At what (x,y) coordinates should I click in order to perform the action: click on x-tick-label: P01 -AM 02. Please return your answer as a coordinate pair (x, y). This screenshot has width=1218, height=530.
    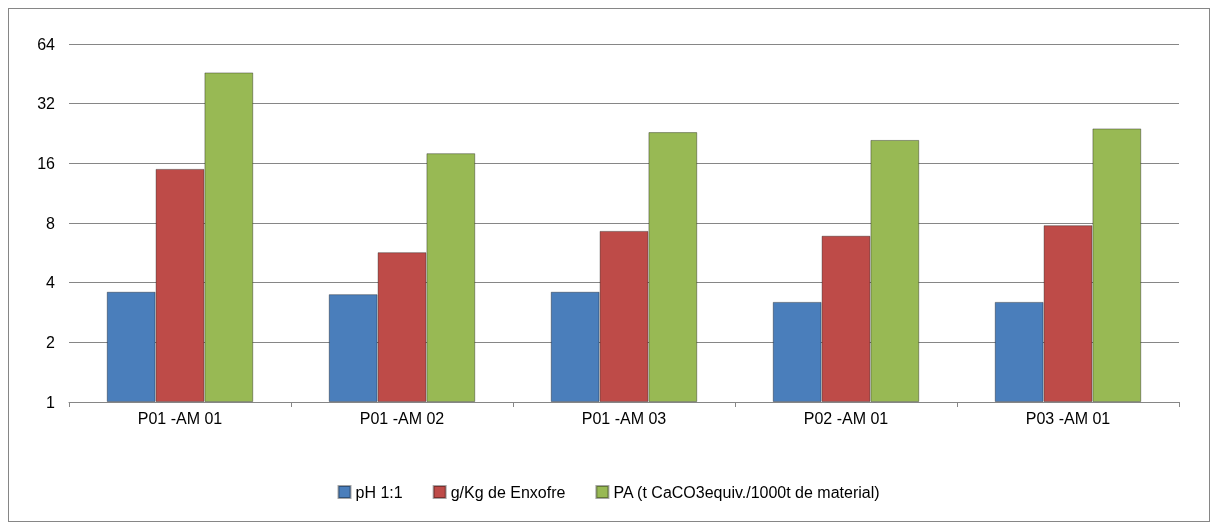
    Looking at the image, I should click on (402, 418).